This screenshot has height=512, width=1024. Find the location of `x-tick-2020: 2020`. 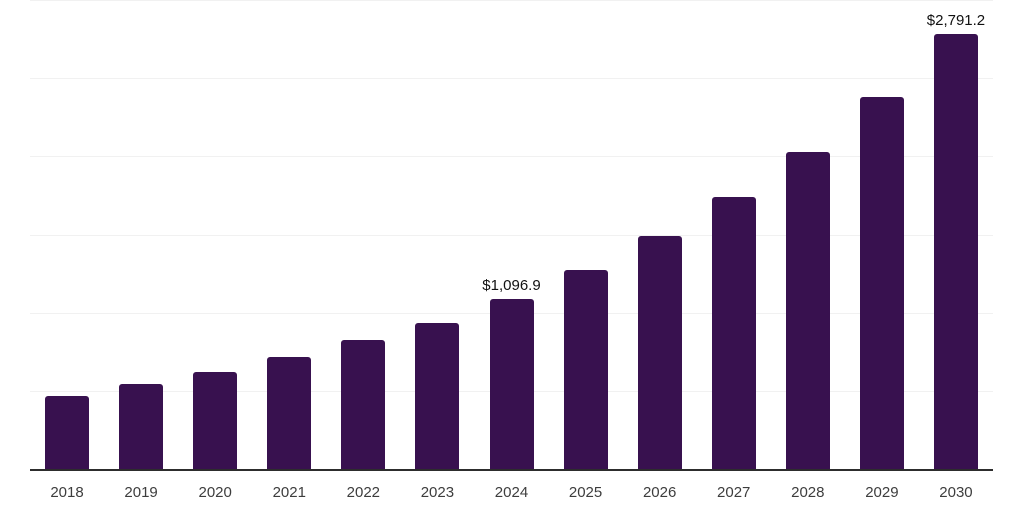

x-tick-2020: 2020 is located at coordinates (215, 492).